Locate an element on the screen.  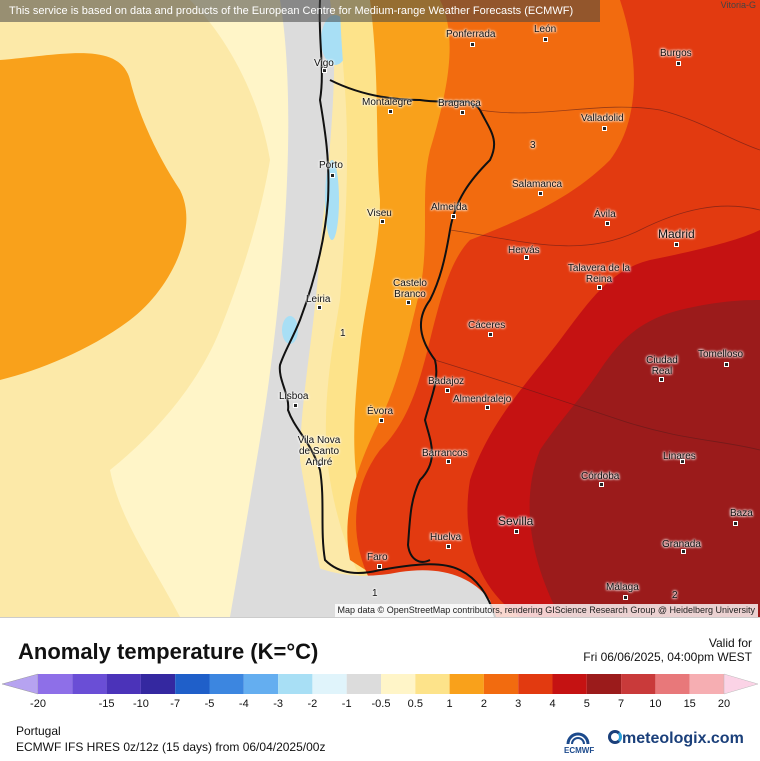
city-viseu: Viseu is located at coordinates (379, 213).